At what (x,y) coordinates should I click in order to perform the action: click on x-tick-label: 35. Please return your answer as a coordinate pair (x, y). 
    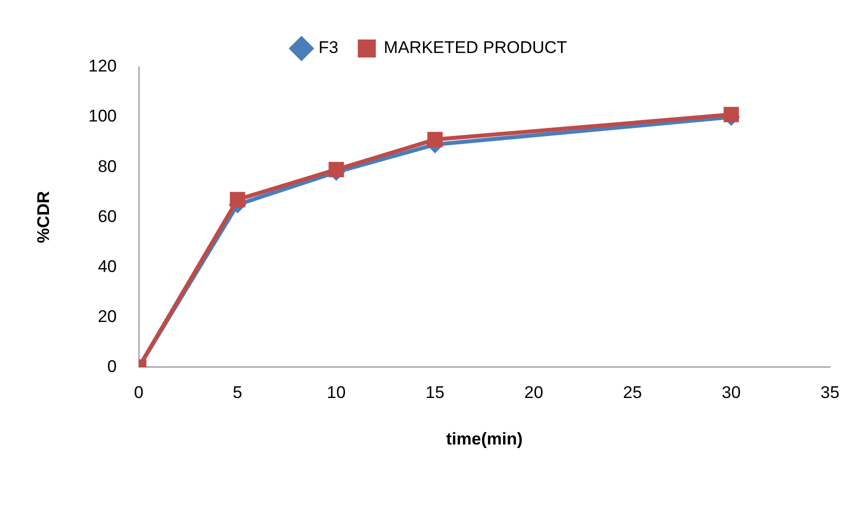
    Looking at the image, I should click on (830, 392).